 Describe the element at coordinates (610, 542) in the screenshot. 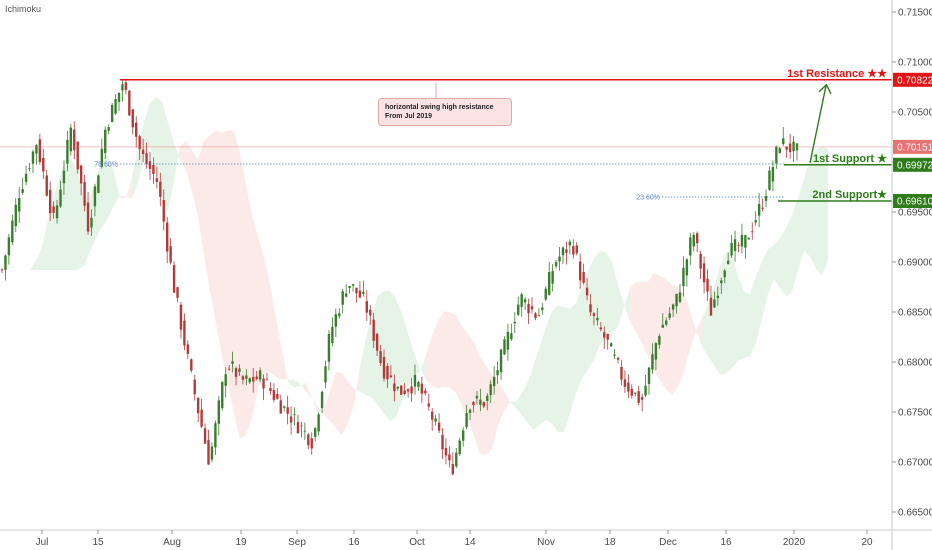

I see `time-tick-label: 18` at that location.